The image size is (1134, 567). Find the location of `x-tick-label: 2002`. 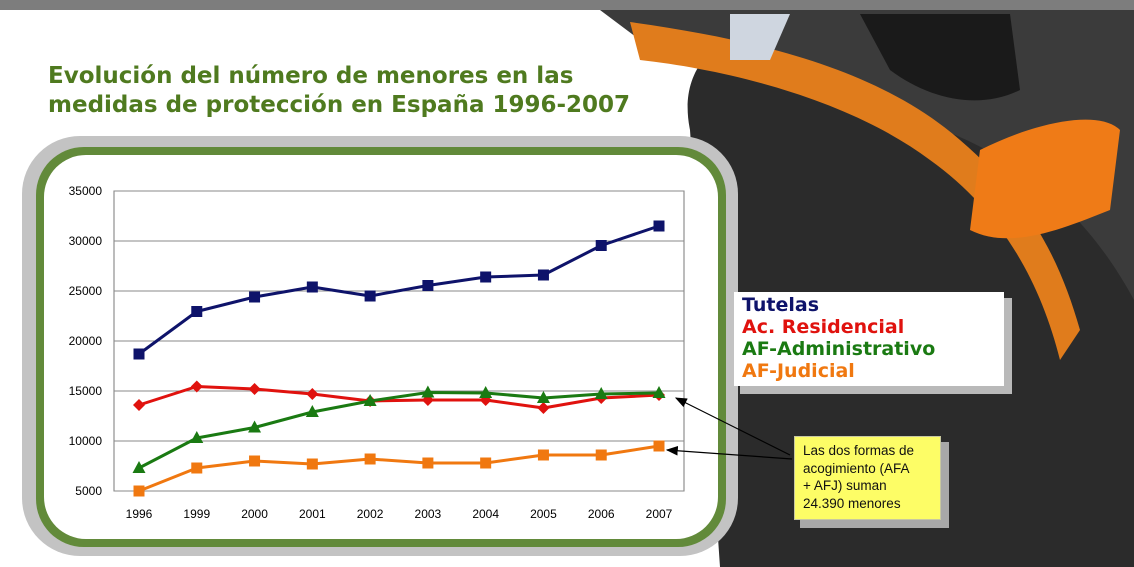

x-tick-label: 2002 is located at coordinates (370, 514).